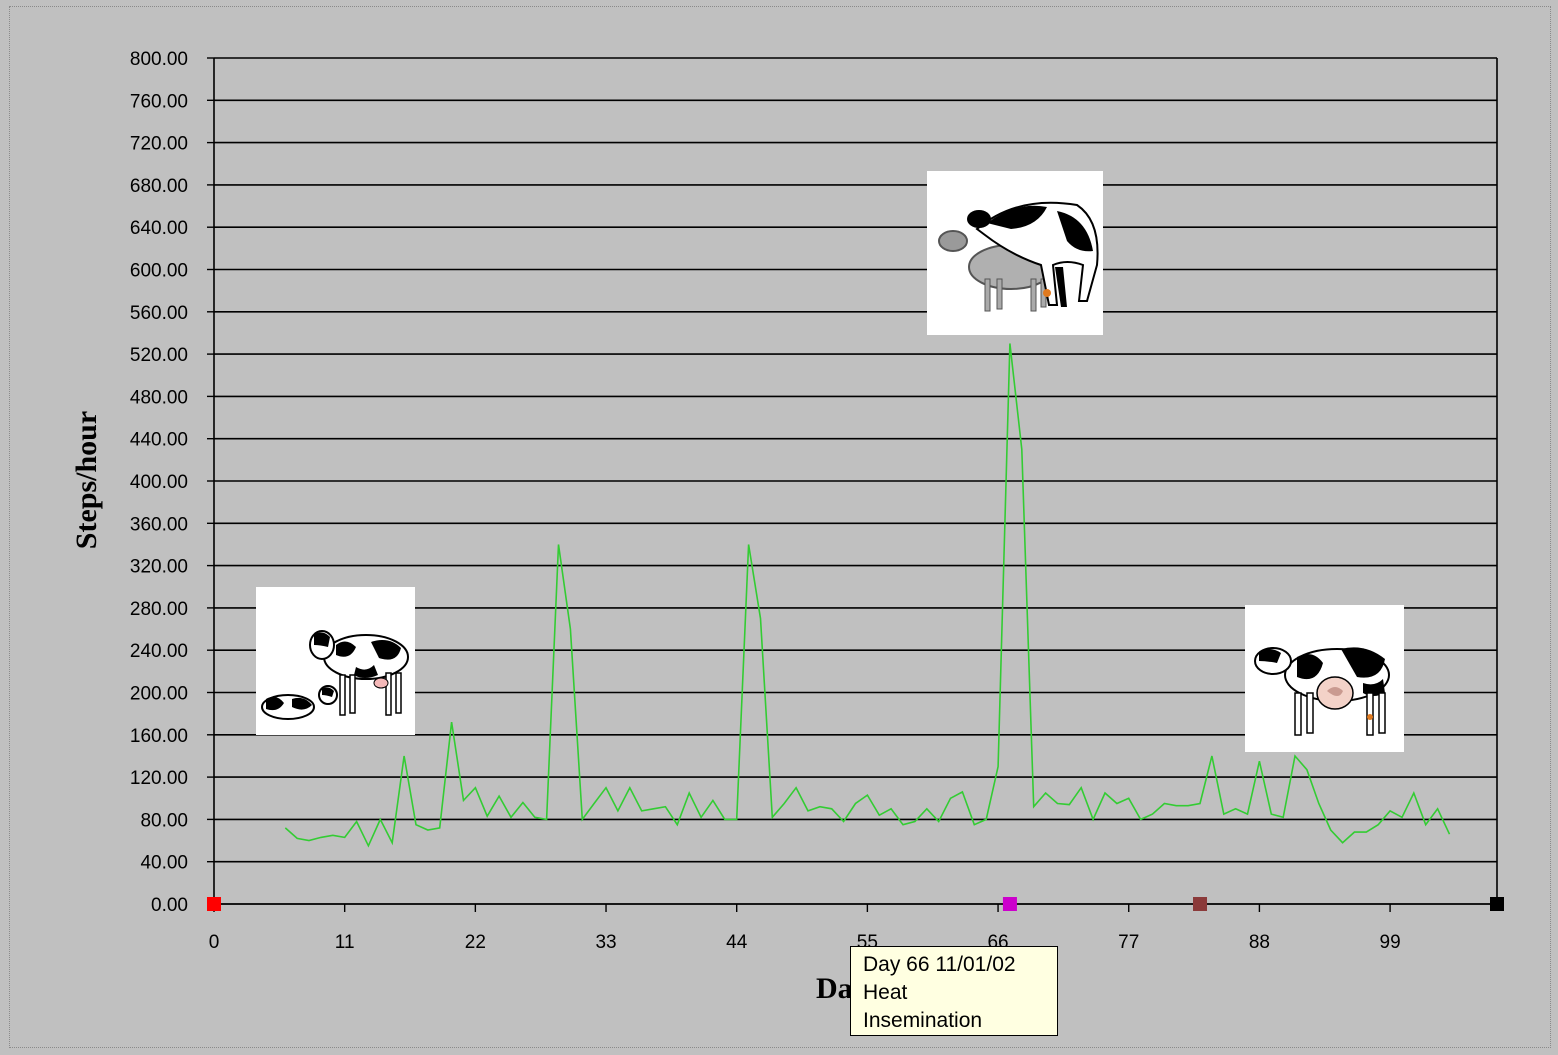 This screenshot has height=1055, width=1558. Describe the element at coordinates (214, 942) in the screenshot. I see `x-tick-label: 0` at that location.